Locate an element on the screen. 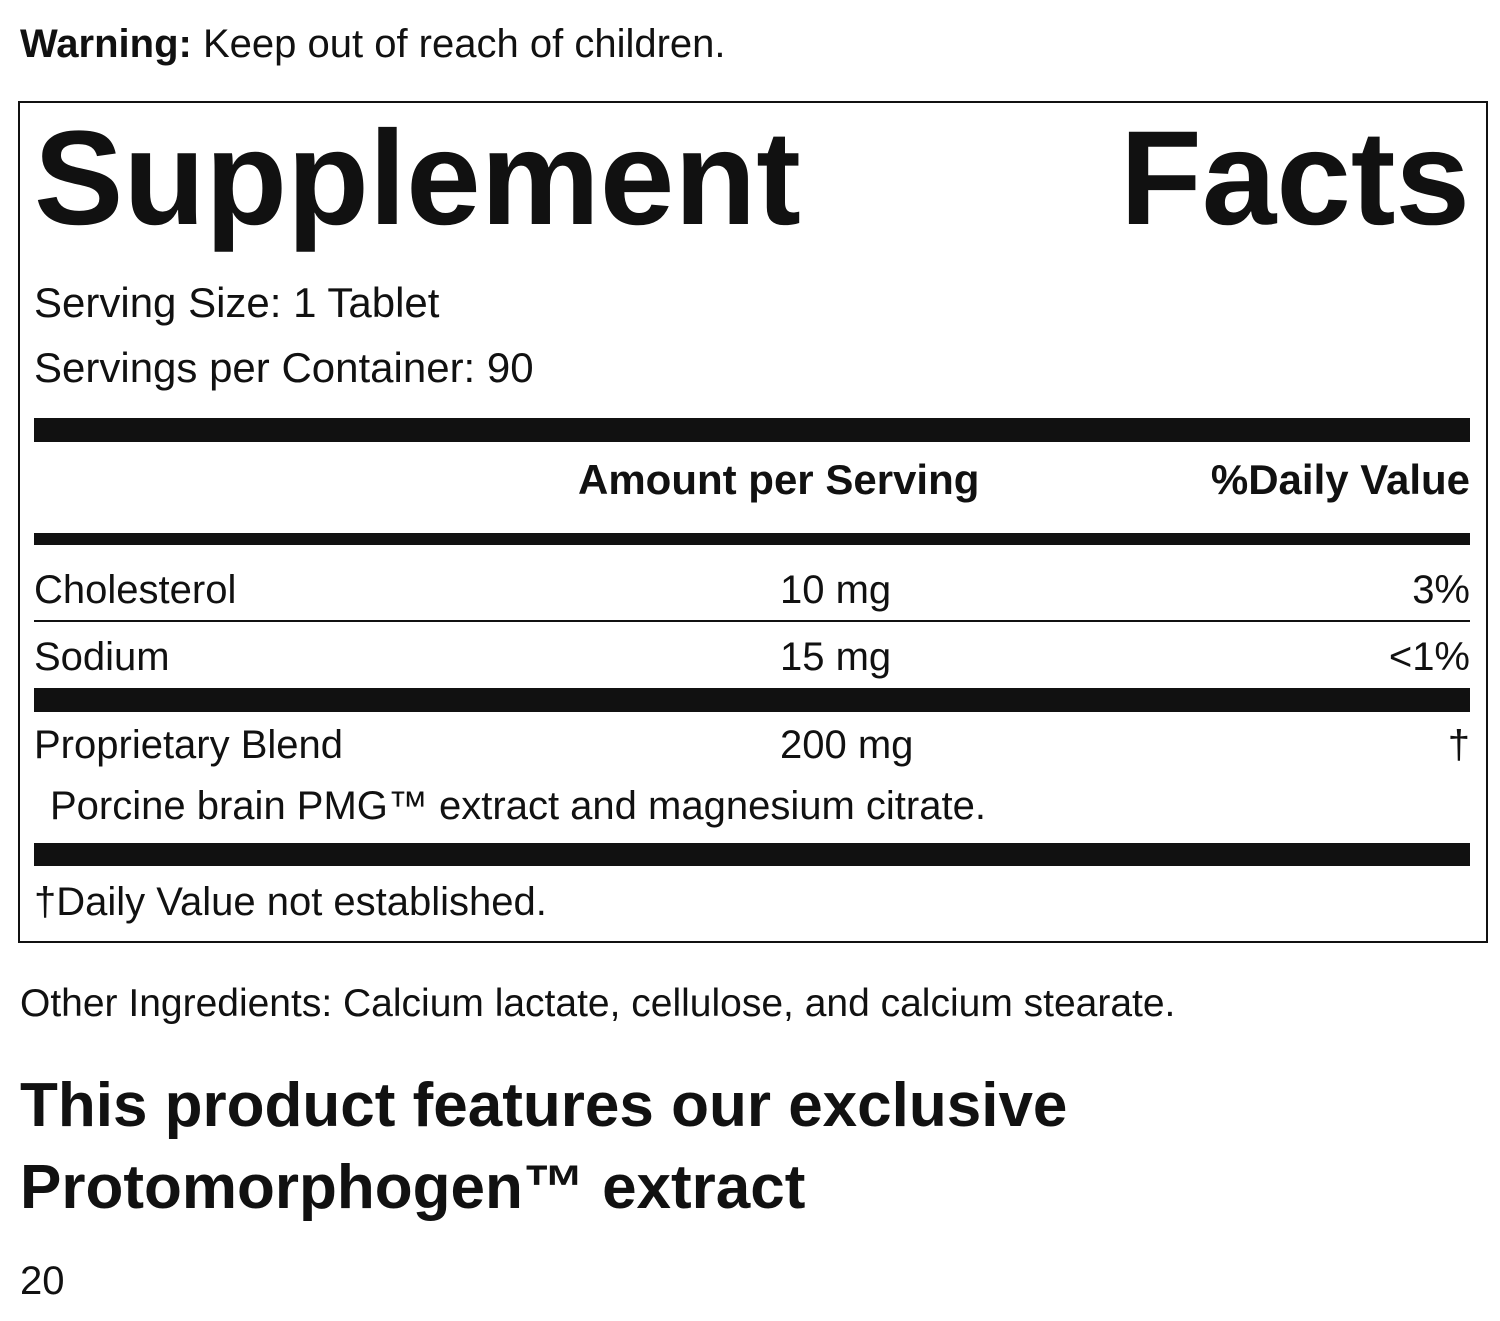 This screenshot has width=1500, height=1321. nutrient-name: Proprietary Blend is located at coordinates (189, 745).